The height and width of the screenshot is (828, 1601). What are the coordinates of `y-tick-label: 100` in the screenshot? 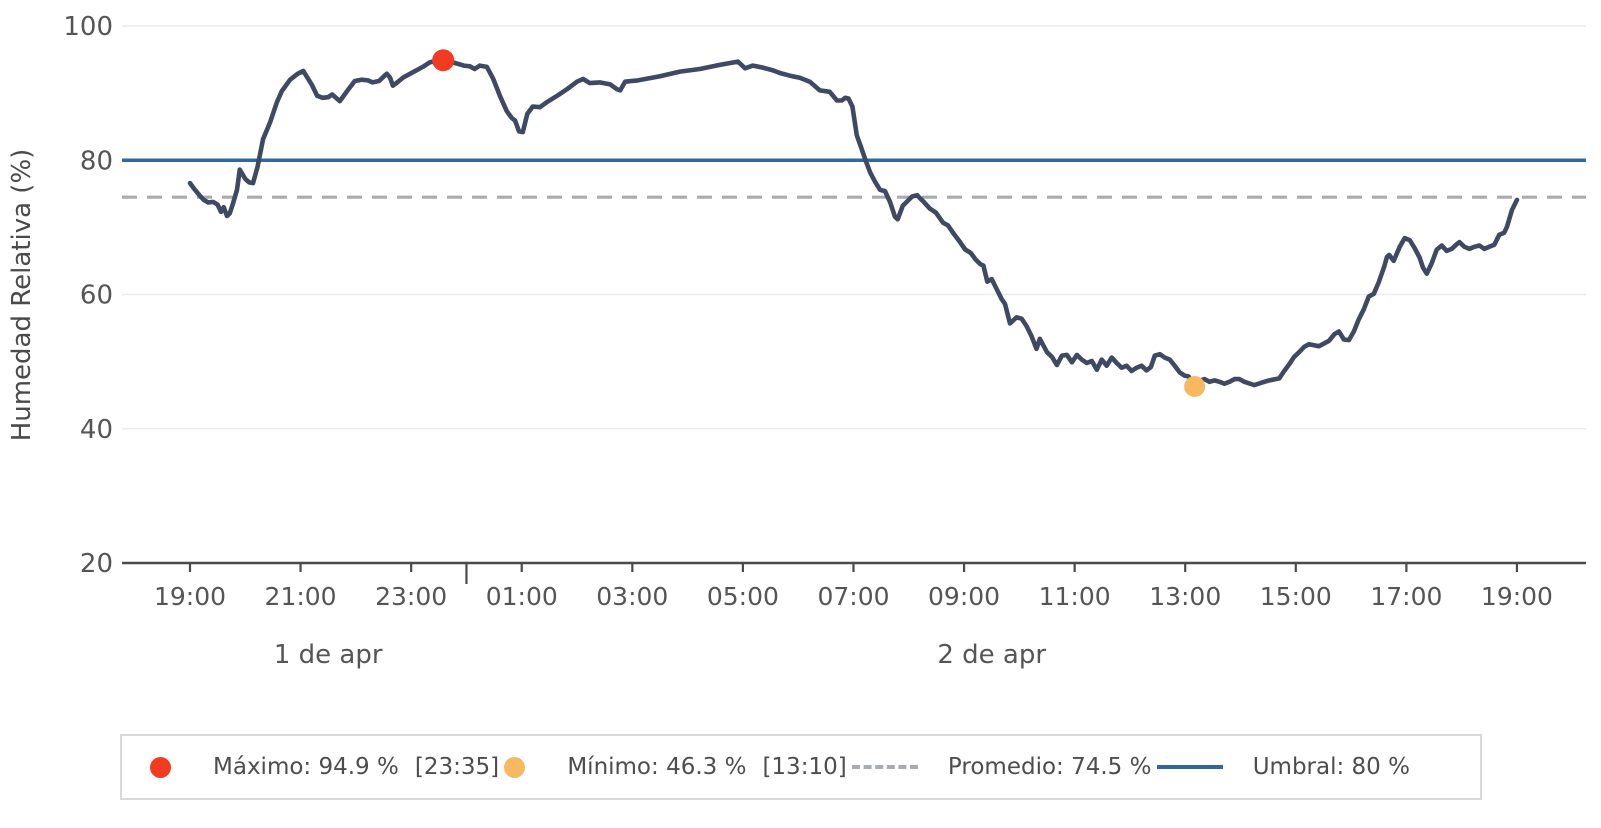 It's located at (88, 27).